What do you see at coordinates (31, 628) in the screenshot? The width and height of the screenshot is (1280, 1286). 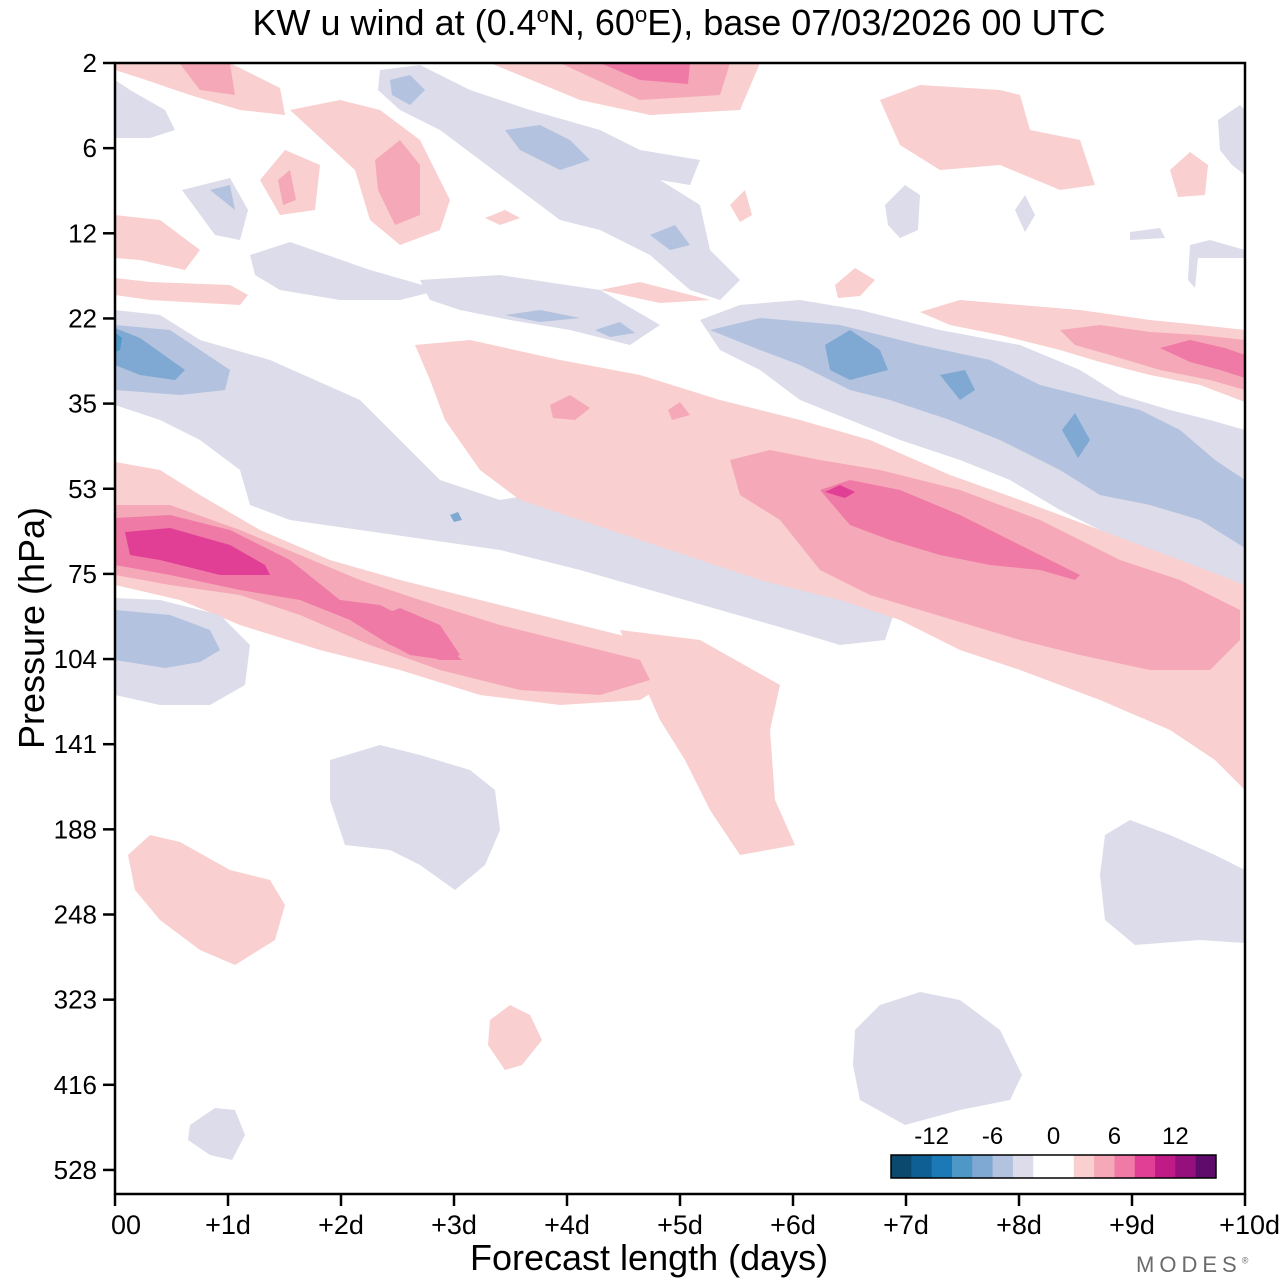 I see `y-axis-title: Pressure (hPa)` at bounding box center [31, 628].